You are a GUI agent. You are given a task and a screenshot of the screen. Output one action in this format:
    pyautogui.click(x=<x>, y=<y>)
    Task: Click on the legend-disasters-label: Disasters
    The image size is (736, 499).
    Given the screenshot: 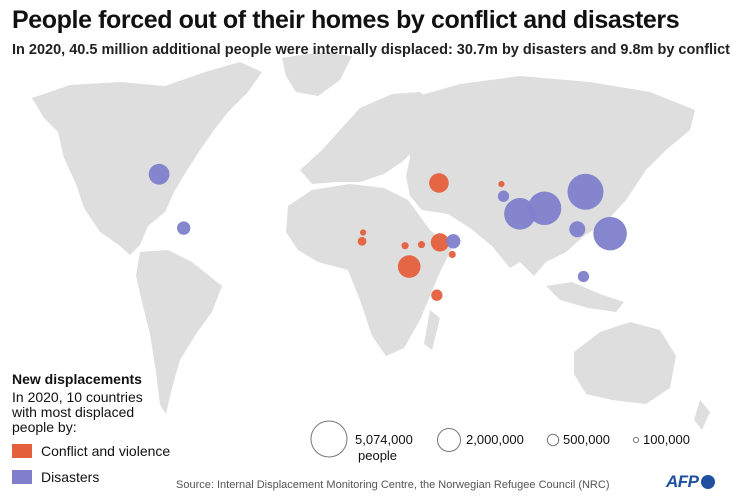 What is the action you would take?
    pyautogui.click(x=70, y=477)
    